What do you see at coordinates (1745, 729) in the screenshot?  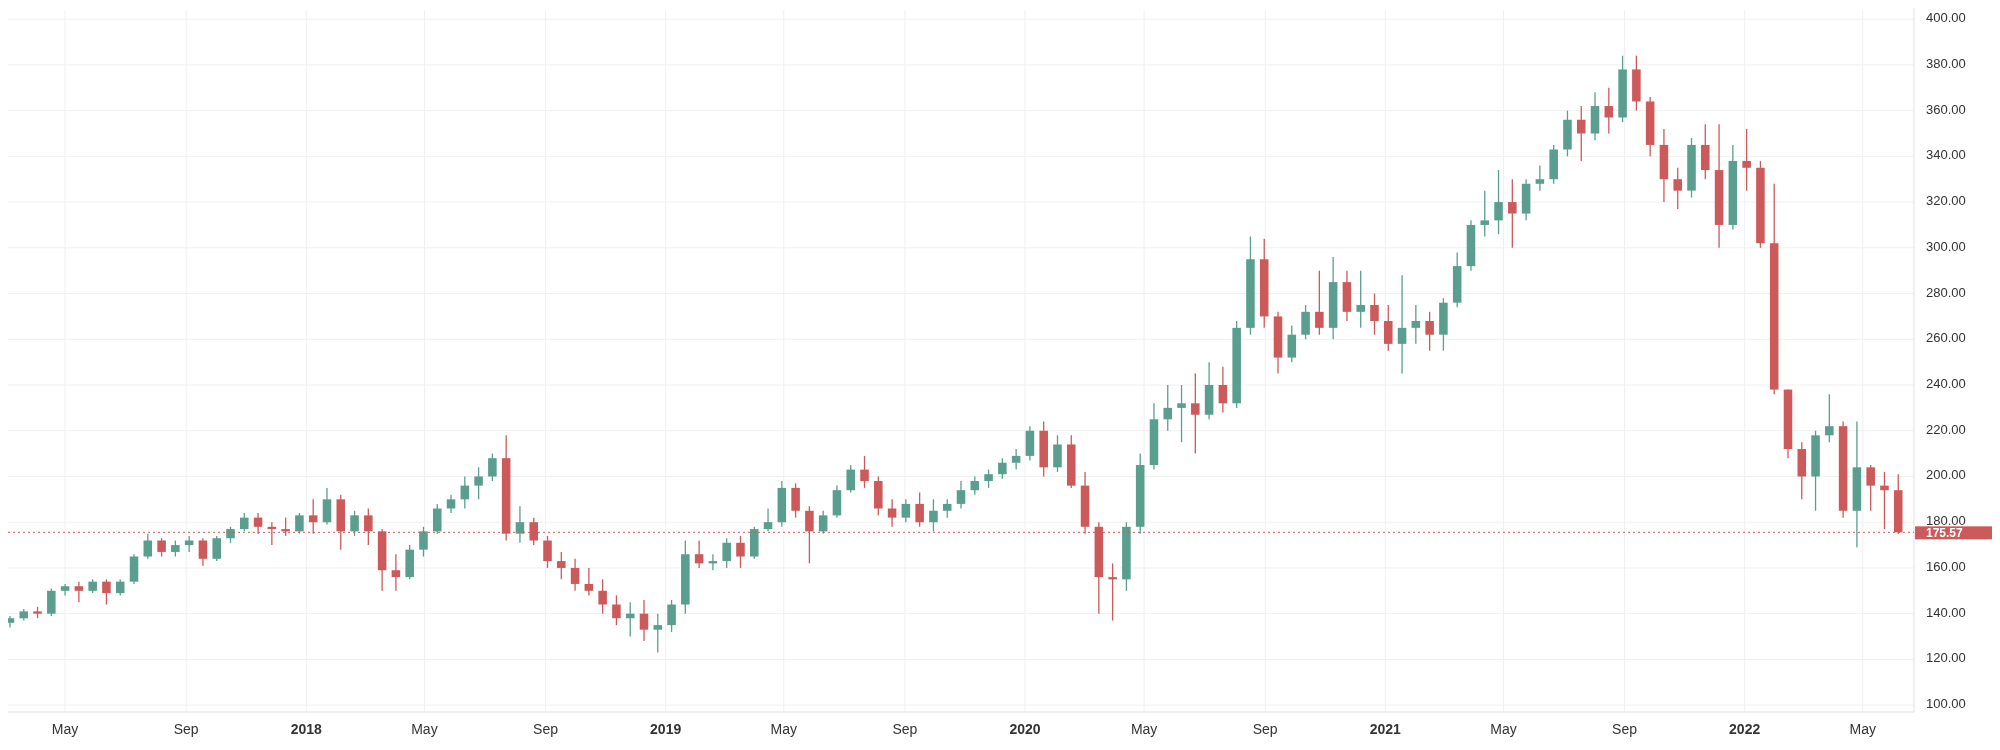 I see `x-tick-label: 2022` at bounding box center [1745, 729].